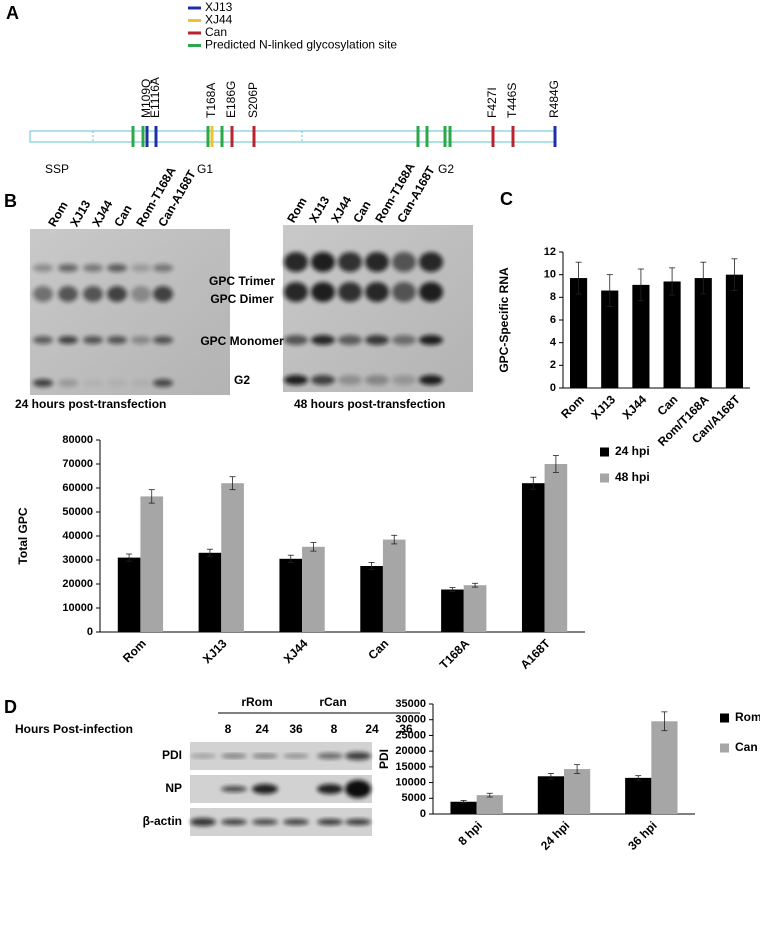 This screenshot has height=940, width=760. What do you see at coordinates (242, 299) in the screenshot?
I see `band-label: GPC Dimer` at bounding box center [242, 299].